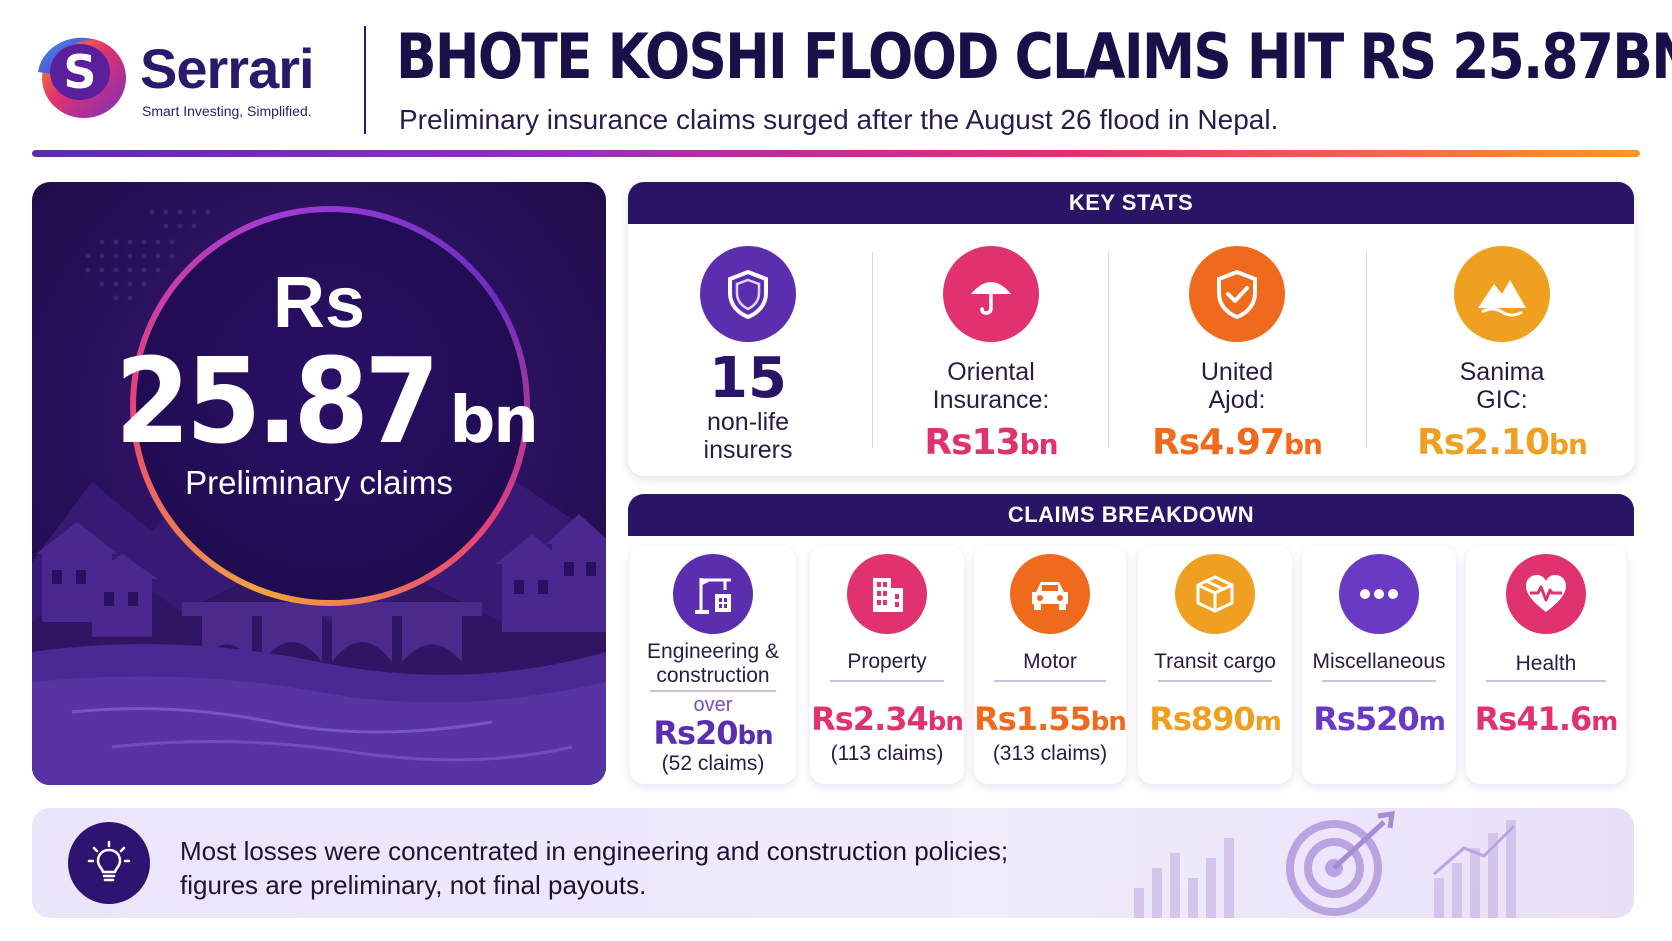  I want to click on brand-tagline: Smart Investing, Simplified., so click(227, 111).